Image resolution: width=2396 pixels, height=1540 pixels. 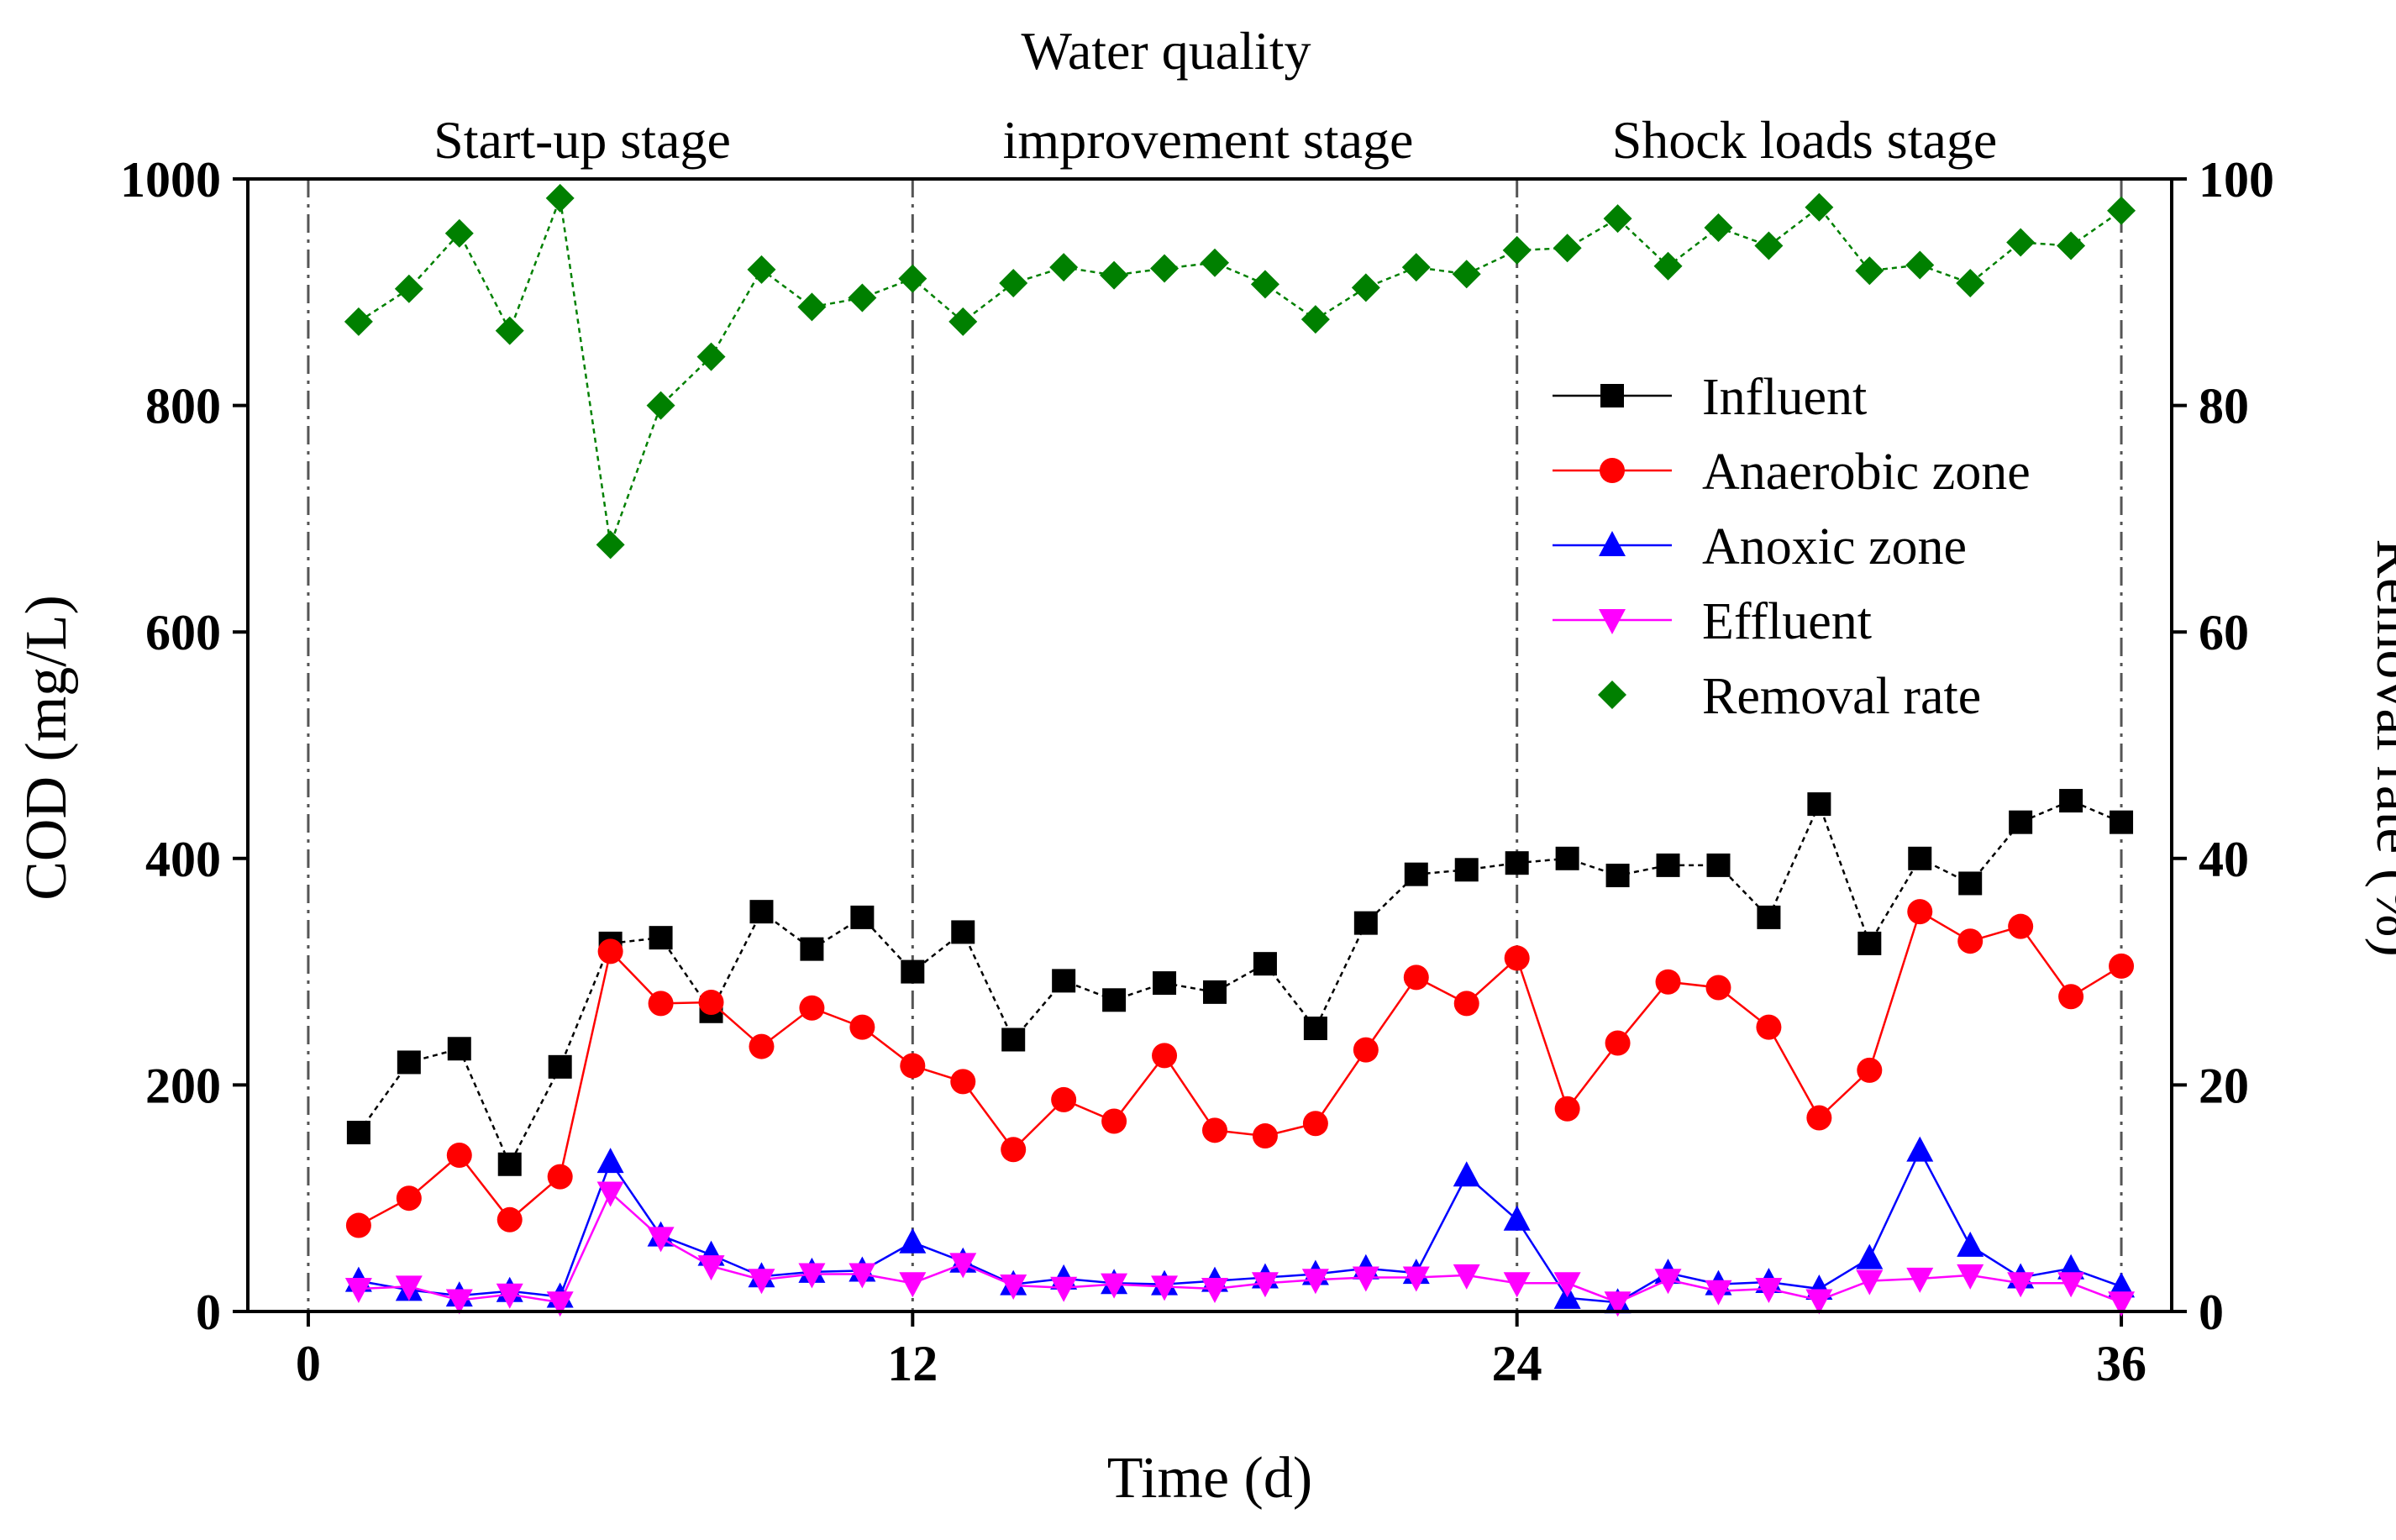 I want to click on y-tick-label-right: 40, so click(x=2224, y=859).